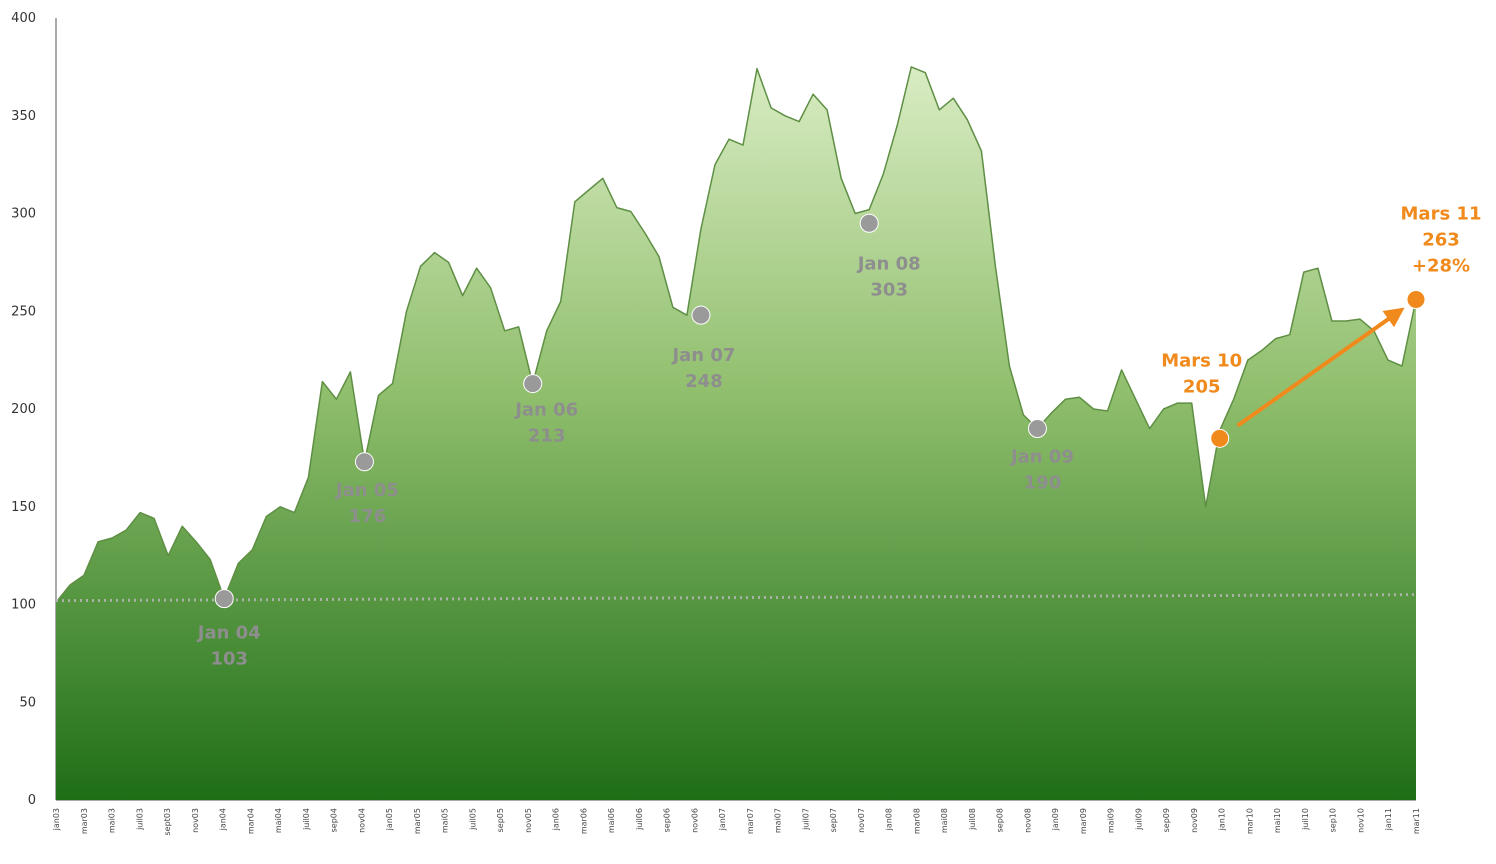 Image resolution: width=1496 pixels, height=864 pixels. What do you see at coordinates (417, 821) in the screenshot?
I see `x-tick-label: mar05` at bounding box center [417, 821].